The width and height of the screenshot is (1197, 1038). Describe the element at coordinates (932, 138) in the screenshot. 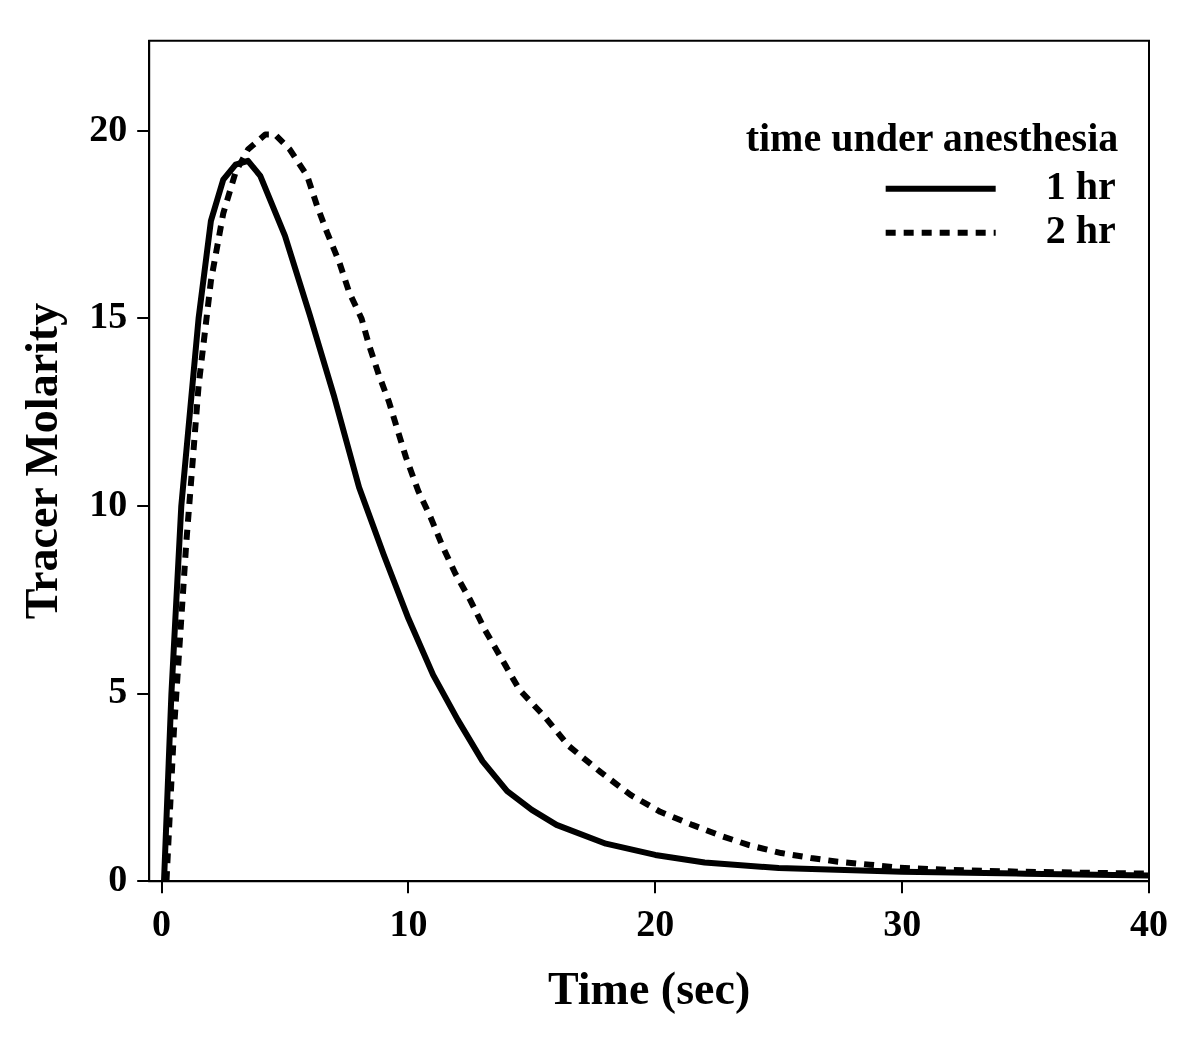

I see `legend-title: time under anesthesia` at that location.